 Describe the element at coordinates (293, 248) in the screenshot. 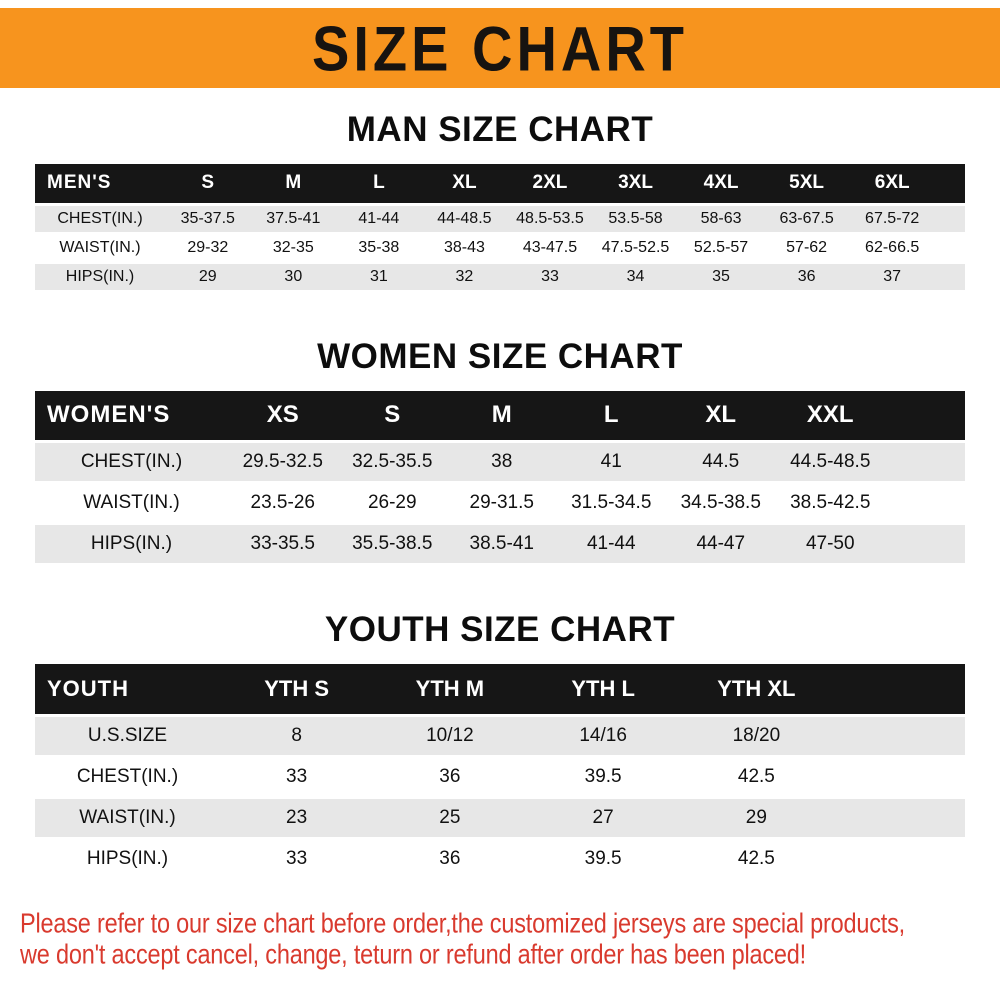

I see `size-value-cell: 32-35` at that location.